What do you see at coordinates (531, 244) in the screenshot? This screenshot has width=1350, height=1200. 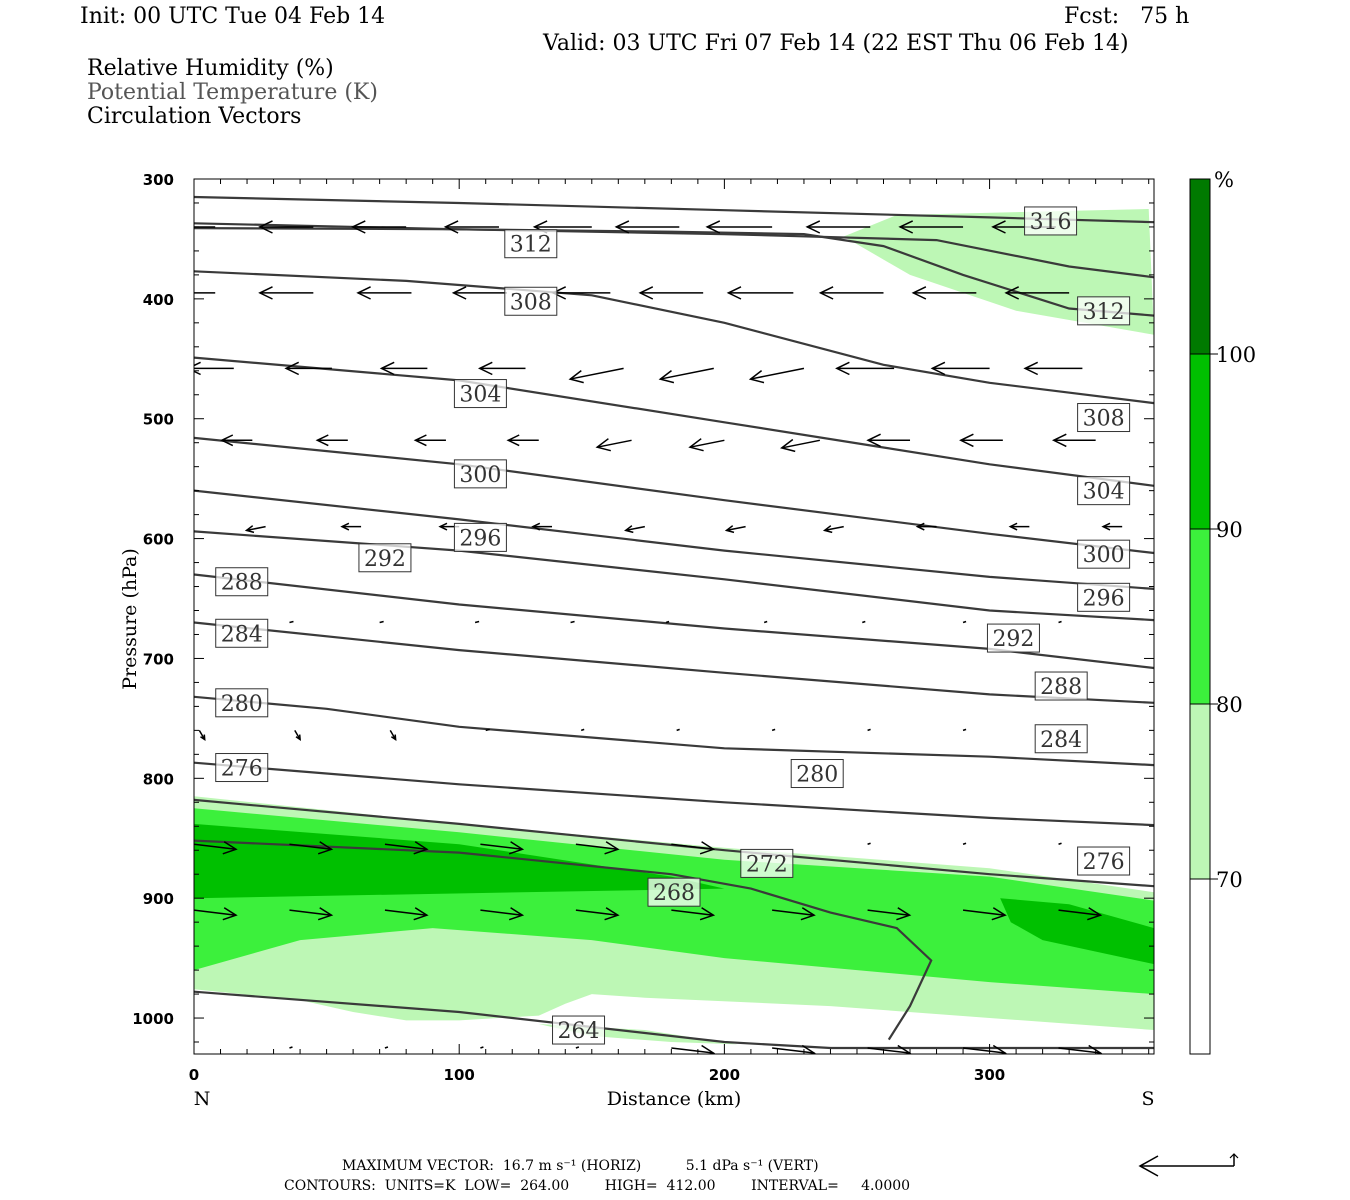 I see `contour-label-312-1: 312` at bounding box center [531, 244].